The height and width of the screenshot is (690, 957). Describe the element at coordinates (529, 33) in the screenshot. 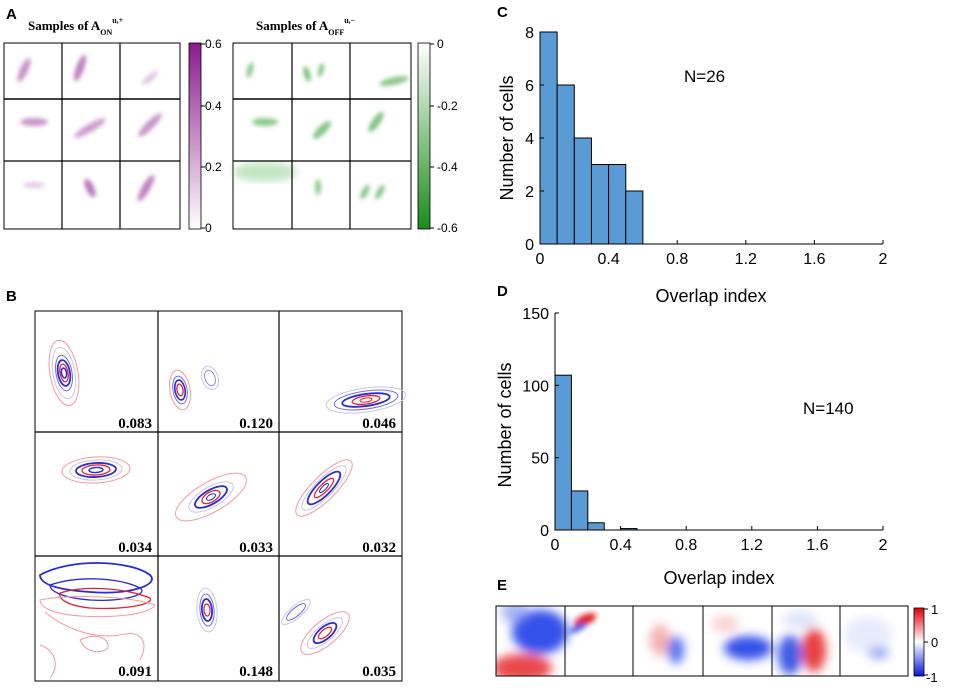

I see `y-tick-label: 8` at that location.